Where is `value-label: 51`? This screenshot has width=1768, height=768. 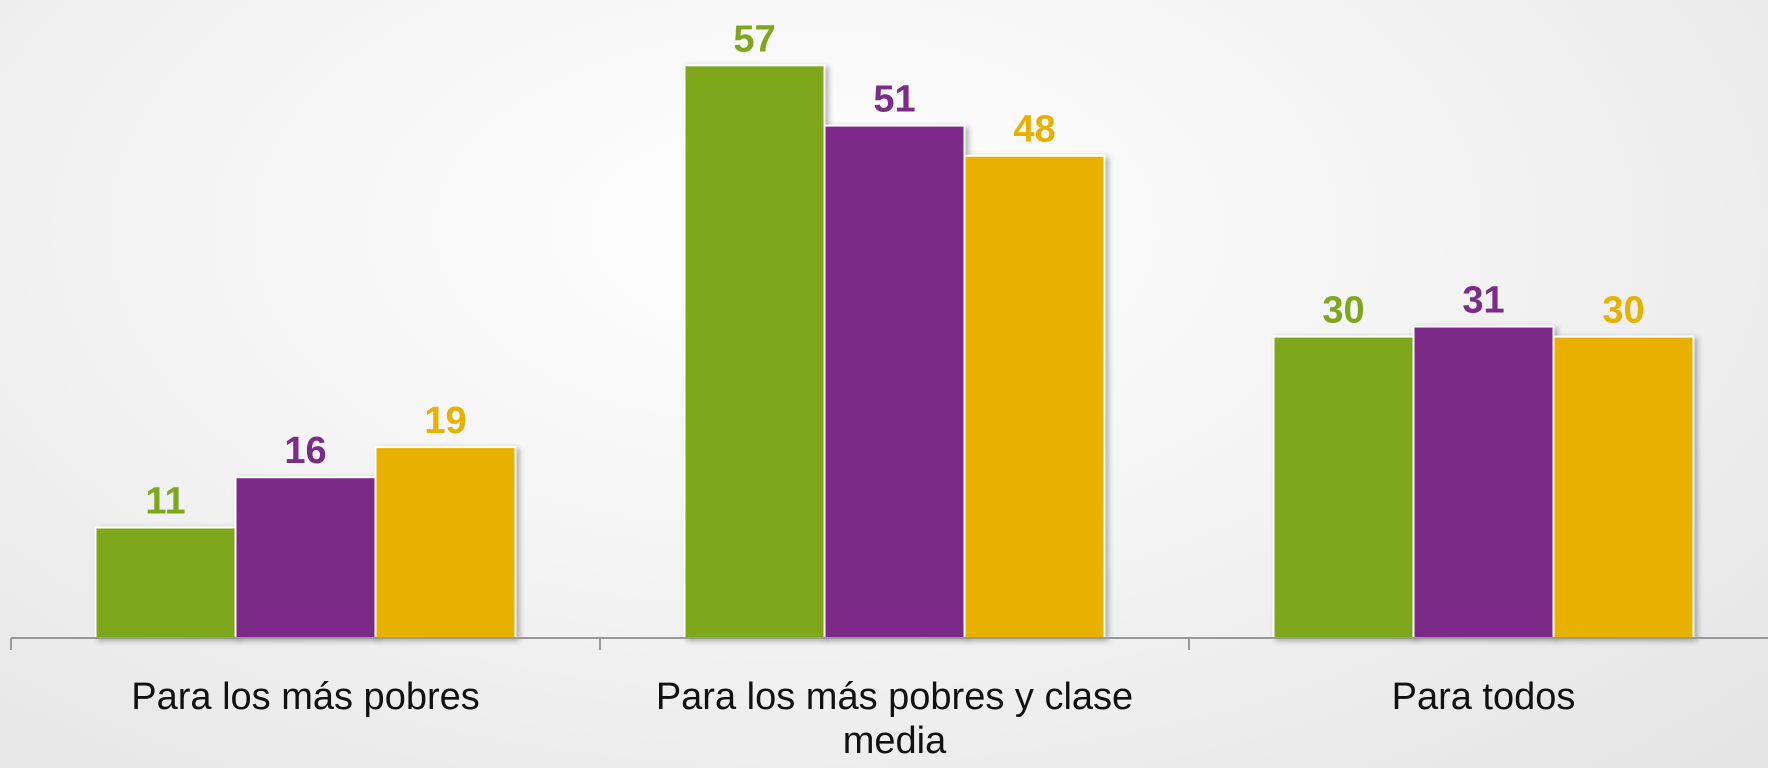
value-label: 51 is located at coordinates (894, 100).